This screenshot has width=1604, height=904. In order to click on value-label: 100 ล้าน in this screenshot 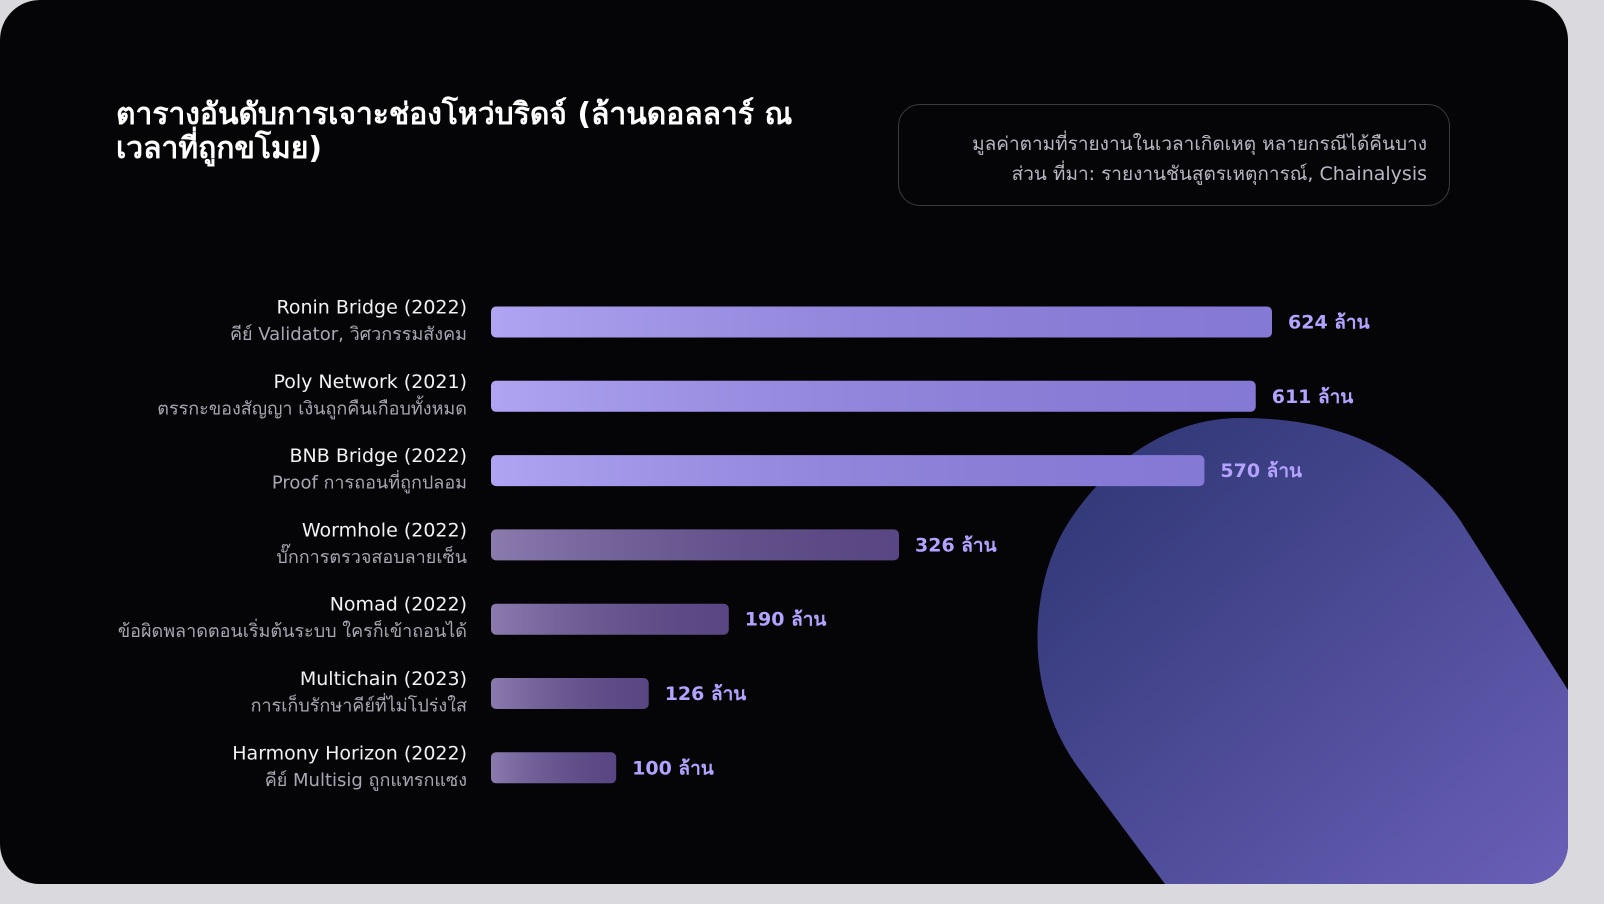, I will do `click(673, 768)`.